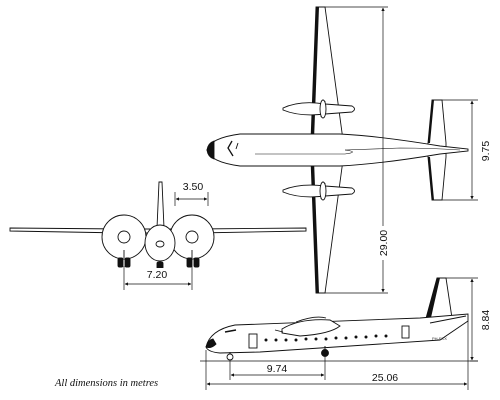 The image size is (500, 400). I want to click on side-fuselage, so click(337, 333).